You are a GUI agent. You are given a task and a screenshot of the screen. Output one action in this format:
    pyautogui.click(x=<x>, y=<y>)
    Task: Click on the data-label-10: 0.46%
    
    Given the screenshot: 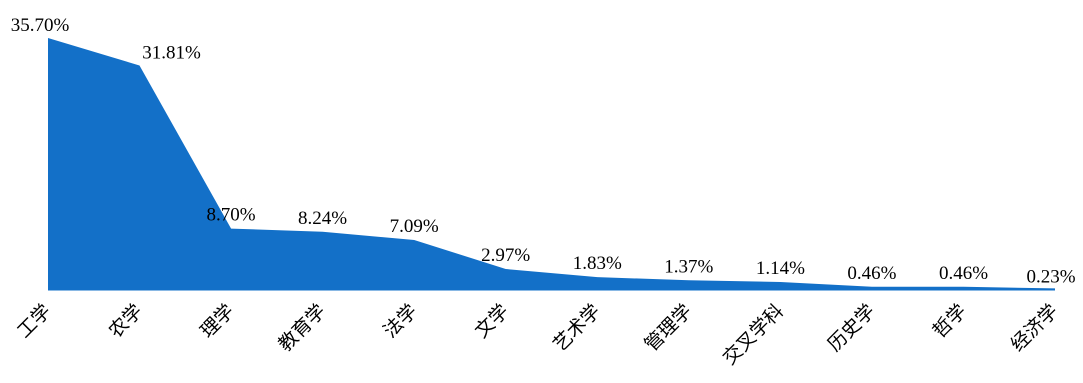 What is the action you would take?
    pyautogui.click(x=871, y=273)
    